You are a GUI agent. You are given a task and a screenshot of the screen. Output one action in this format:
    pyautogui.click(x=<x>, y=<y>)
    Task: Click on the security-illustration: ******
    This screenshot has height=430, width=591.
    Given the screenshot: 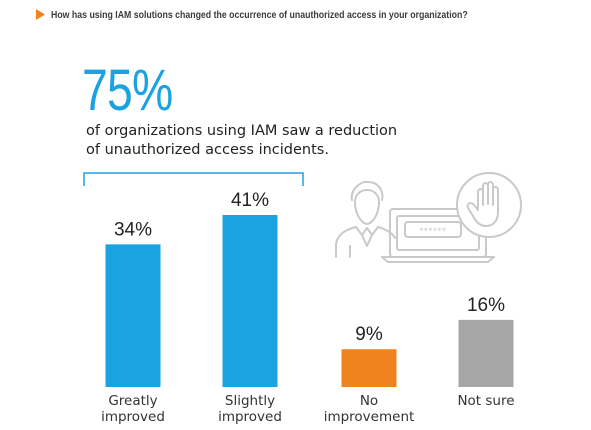 What is the action you would take?
    pyautogui.click(x=428, y=217)
    